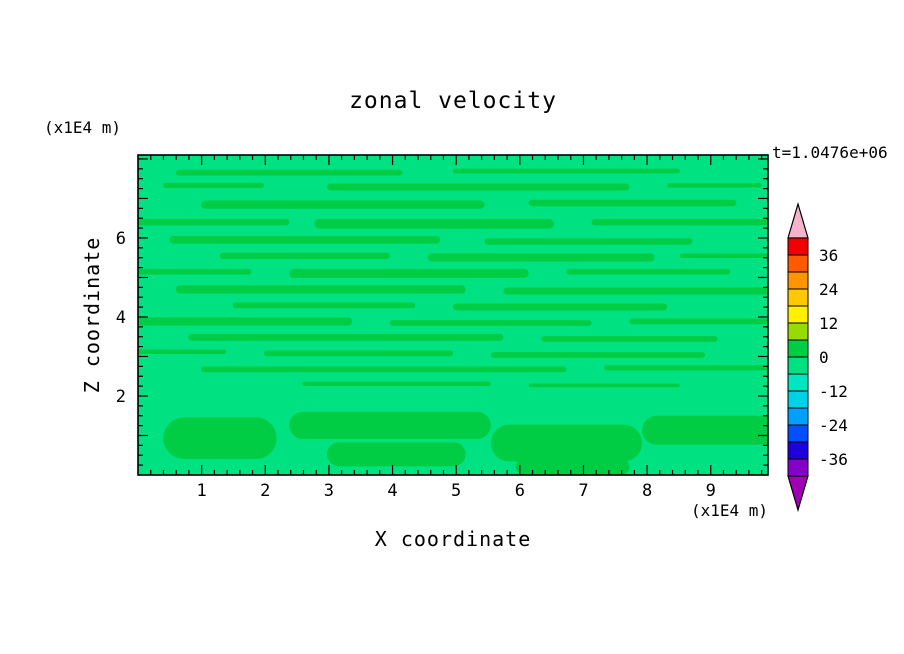  What do you see at coordinates (798, 494) in the screenshot?
I see `colorbar-under-arrow` at bounding box center [798, 494].